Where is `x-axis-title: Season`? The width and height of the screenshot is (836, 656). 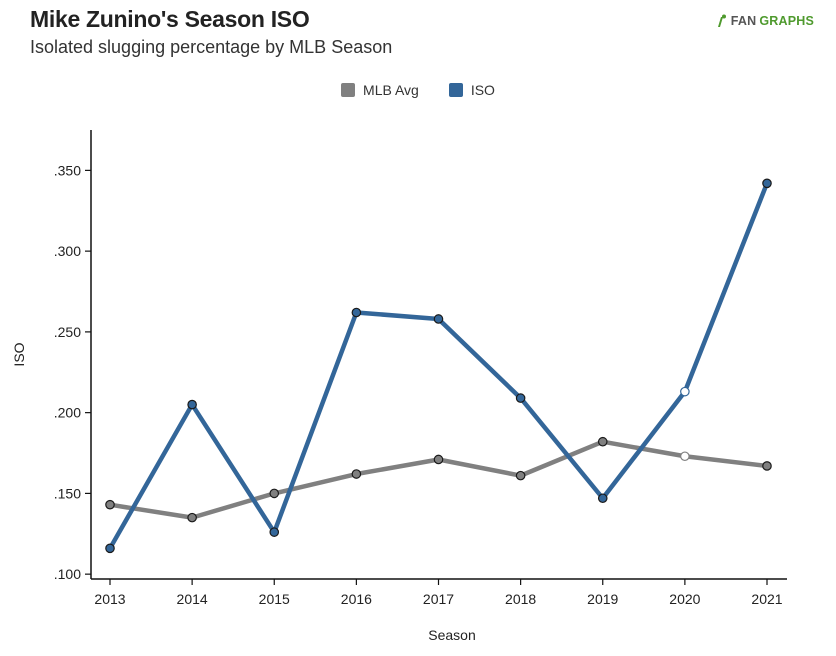
x-axis-title: Season is located at coordinates (451, 635).